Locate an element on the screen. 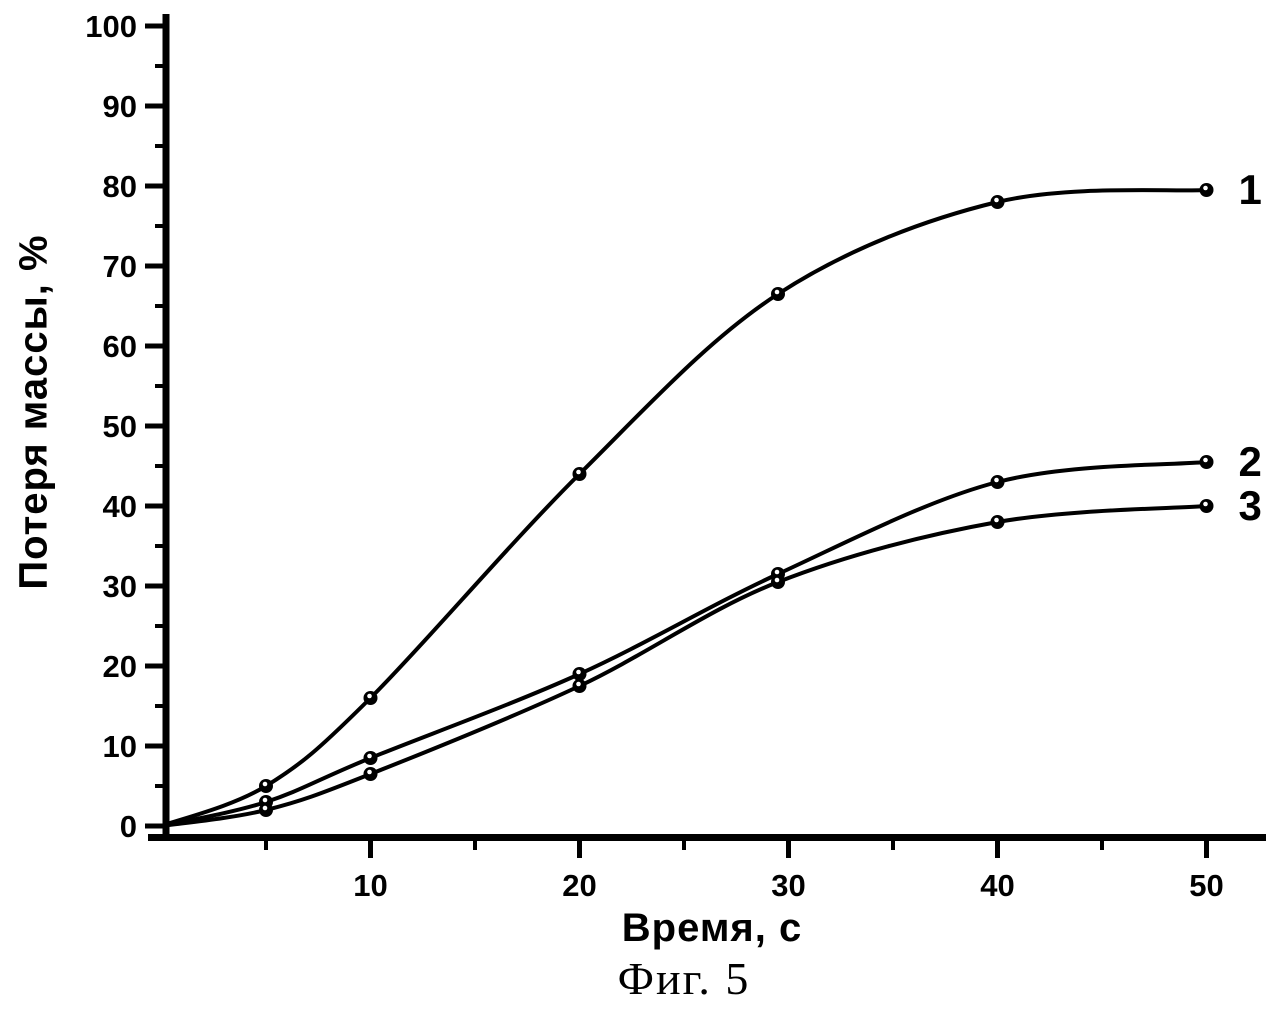 The height and width of the screenshot is (1010, 1273). x-tick-label: 40 is located at coordinates (997, 885).